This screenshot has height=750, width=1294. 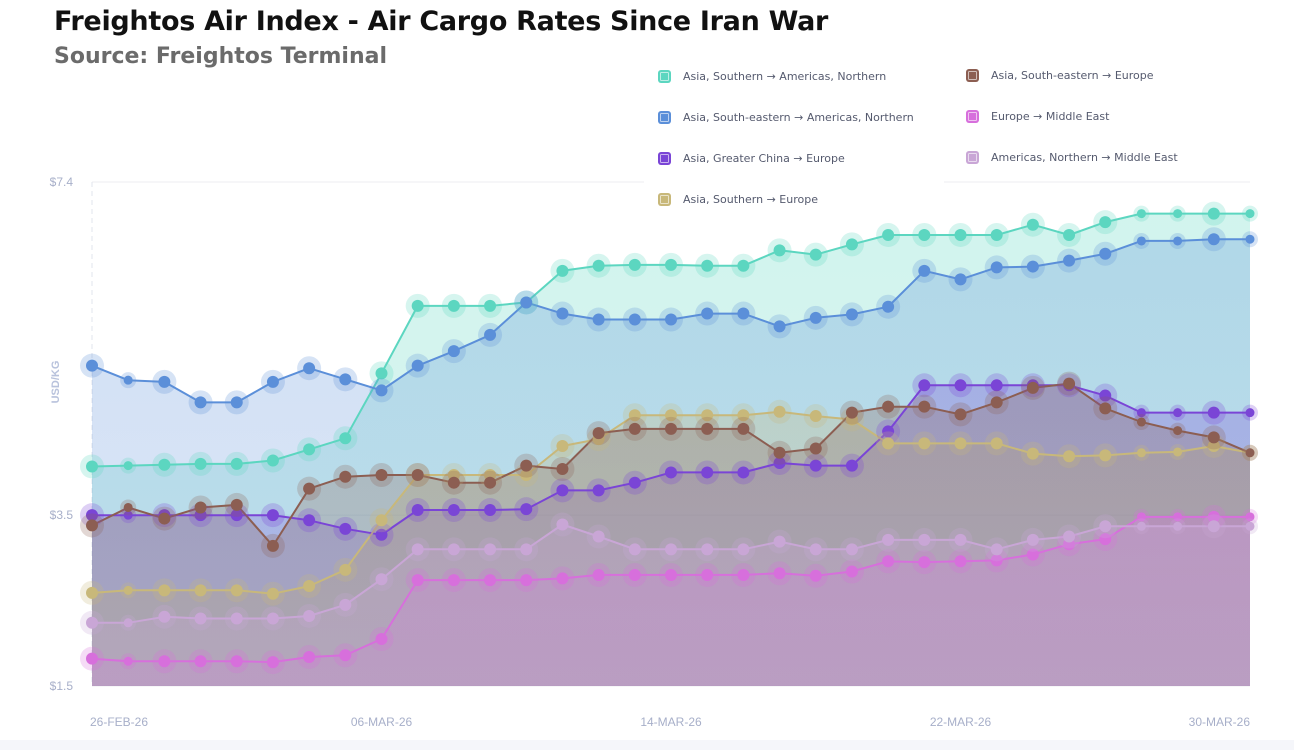 What do you see at coordinates (1060, 75) in the screenshot?
I see `legend-item: Asia, South-eastern → Europe` at bounding box center [1060, 75].